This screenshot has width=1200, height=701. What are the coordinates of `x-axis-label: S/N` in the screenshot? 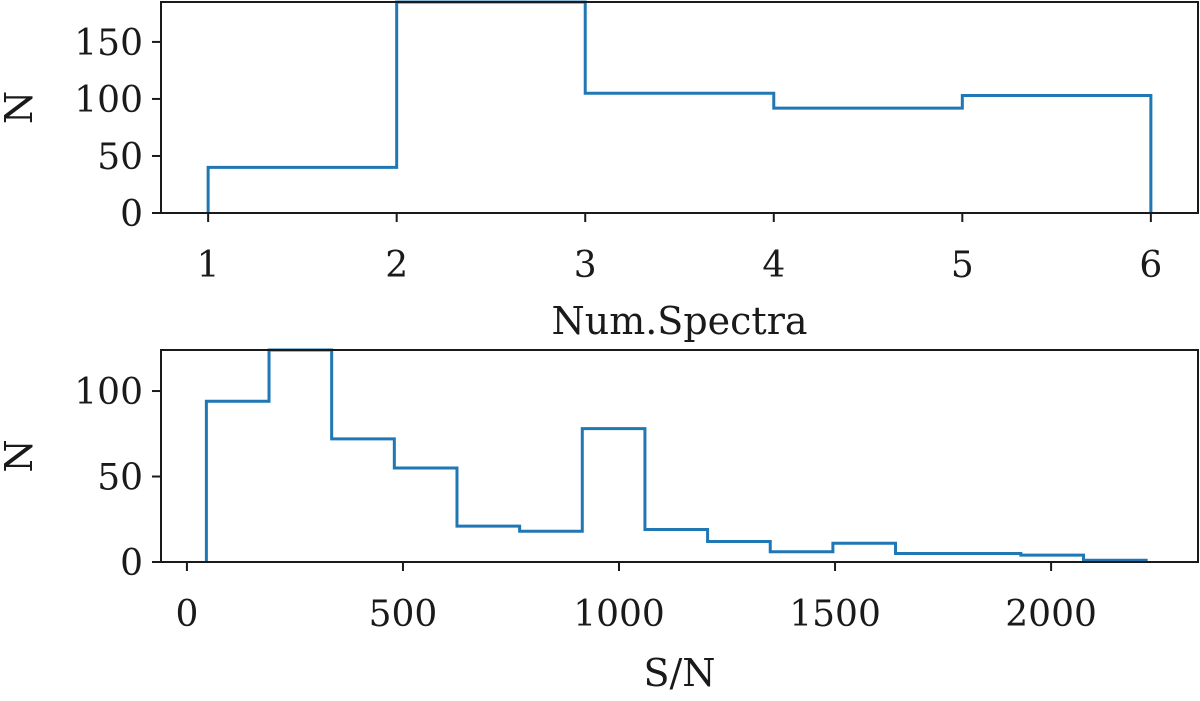 It's located at (679, 673).